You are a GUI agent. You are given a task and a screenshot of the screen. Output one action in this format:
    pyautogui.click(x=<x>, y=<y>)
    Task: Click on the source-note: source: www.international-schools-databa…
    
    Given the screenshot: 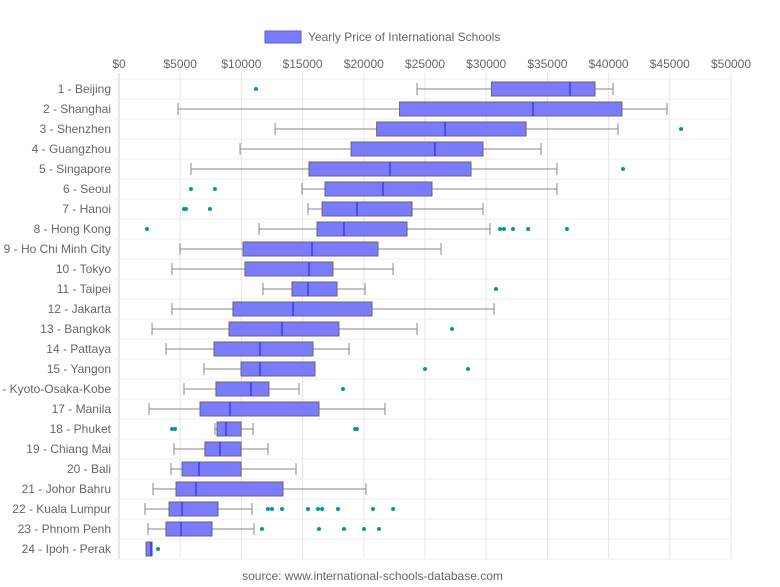 What is the action you would take?
    pyautogui.click(x=372, y=576)
    